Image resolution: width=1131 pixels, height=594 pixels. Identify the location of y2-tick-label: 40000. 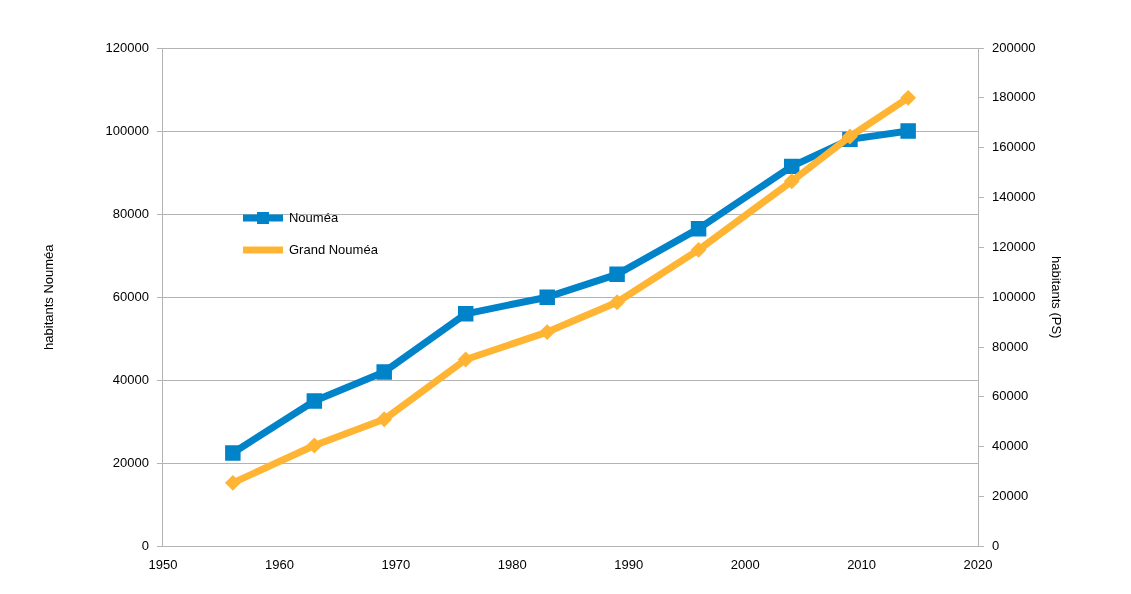
(1010, 446).